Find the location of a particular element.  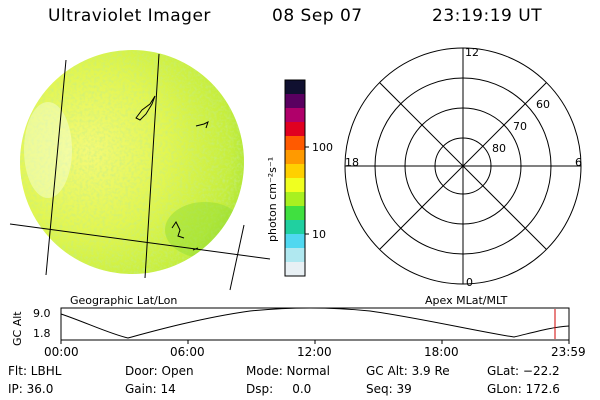

x-tick-18-00: 18:00 is located at coordinates (441, 352).